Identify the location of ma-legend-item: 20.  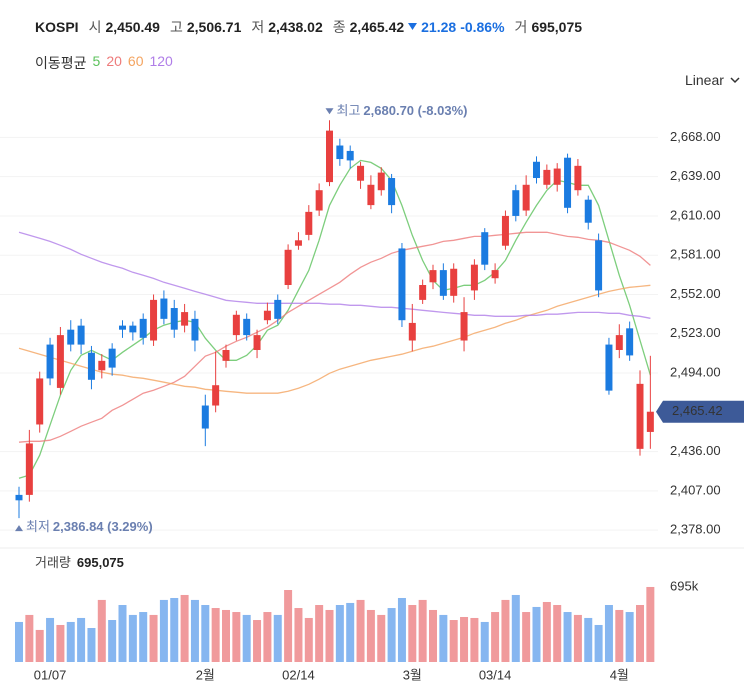
(114, 61).